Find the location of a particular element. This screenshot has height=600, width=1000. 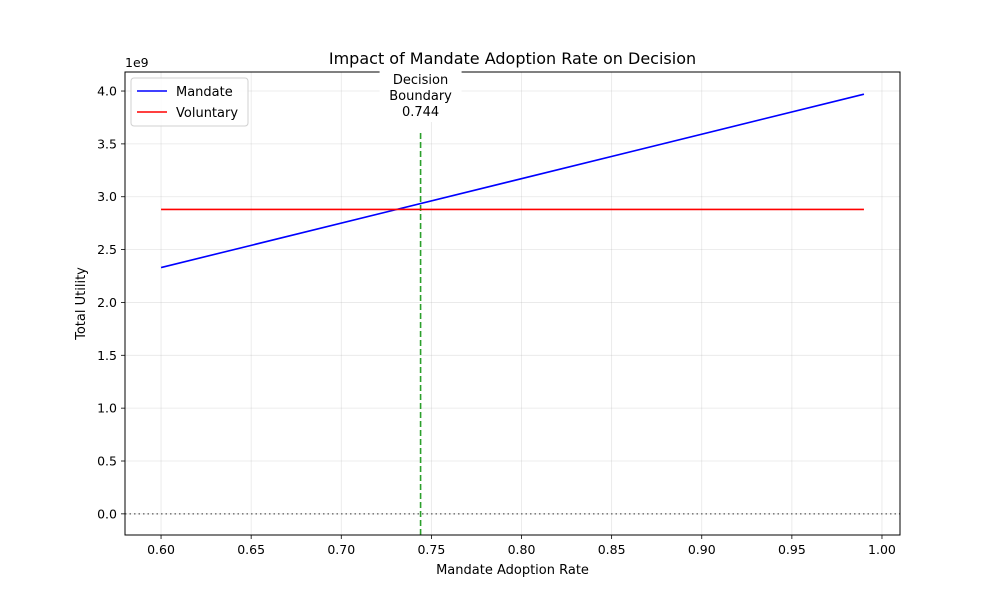

y-tick-label: 0.0 is located at coordinates (107, 513).